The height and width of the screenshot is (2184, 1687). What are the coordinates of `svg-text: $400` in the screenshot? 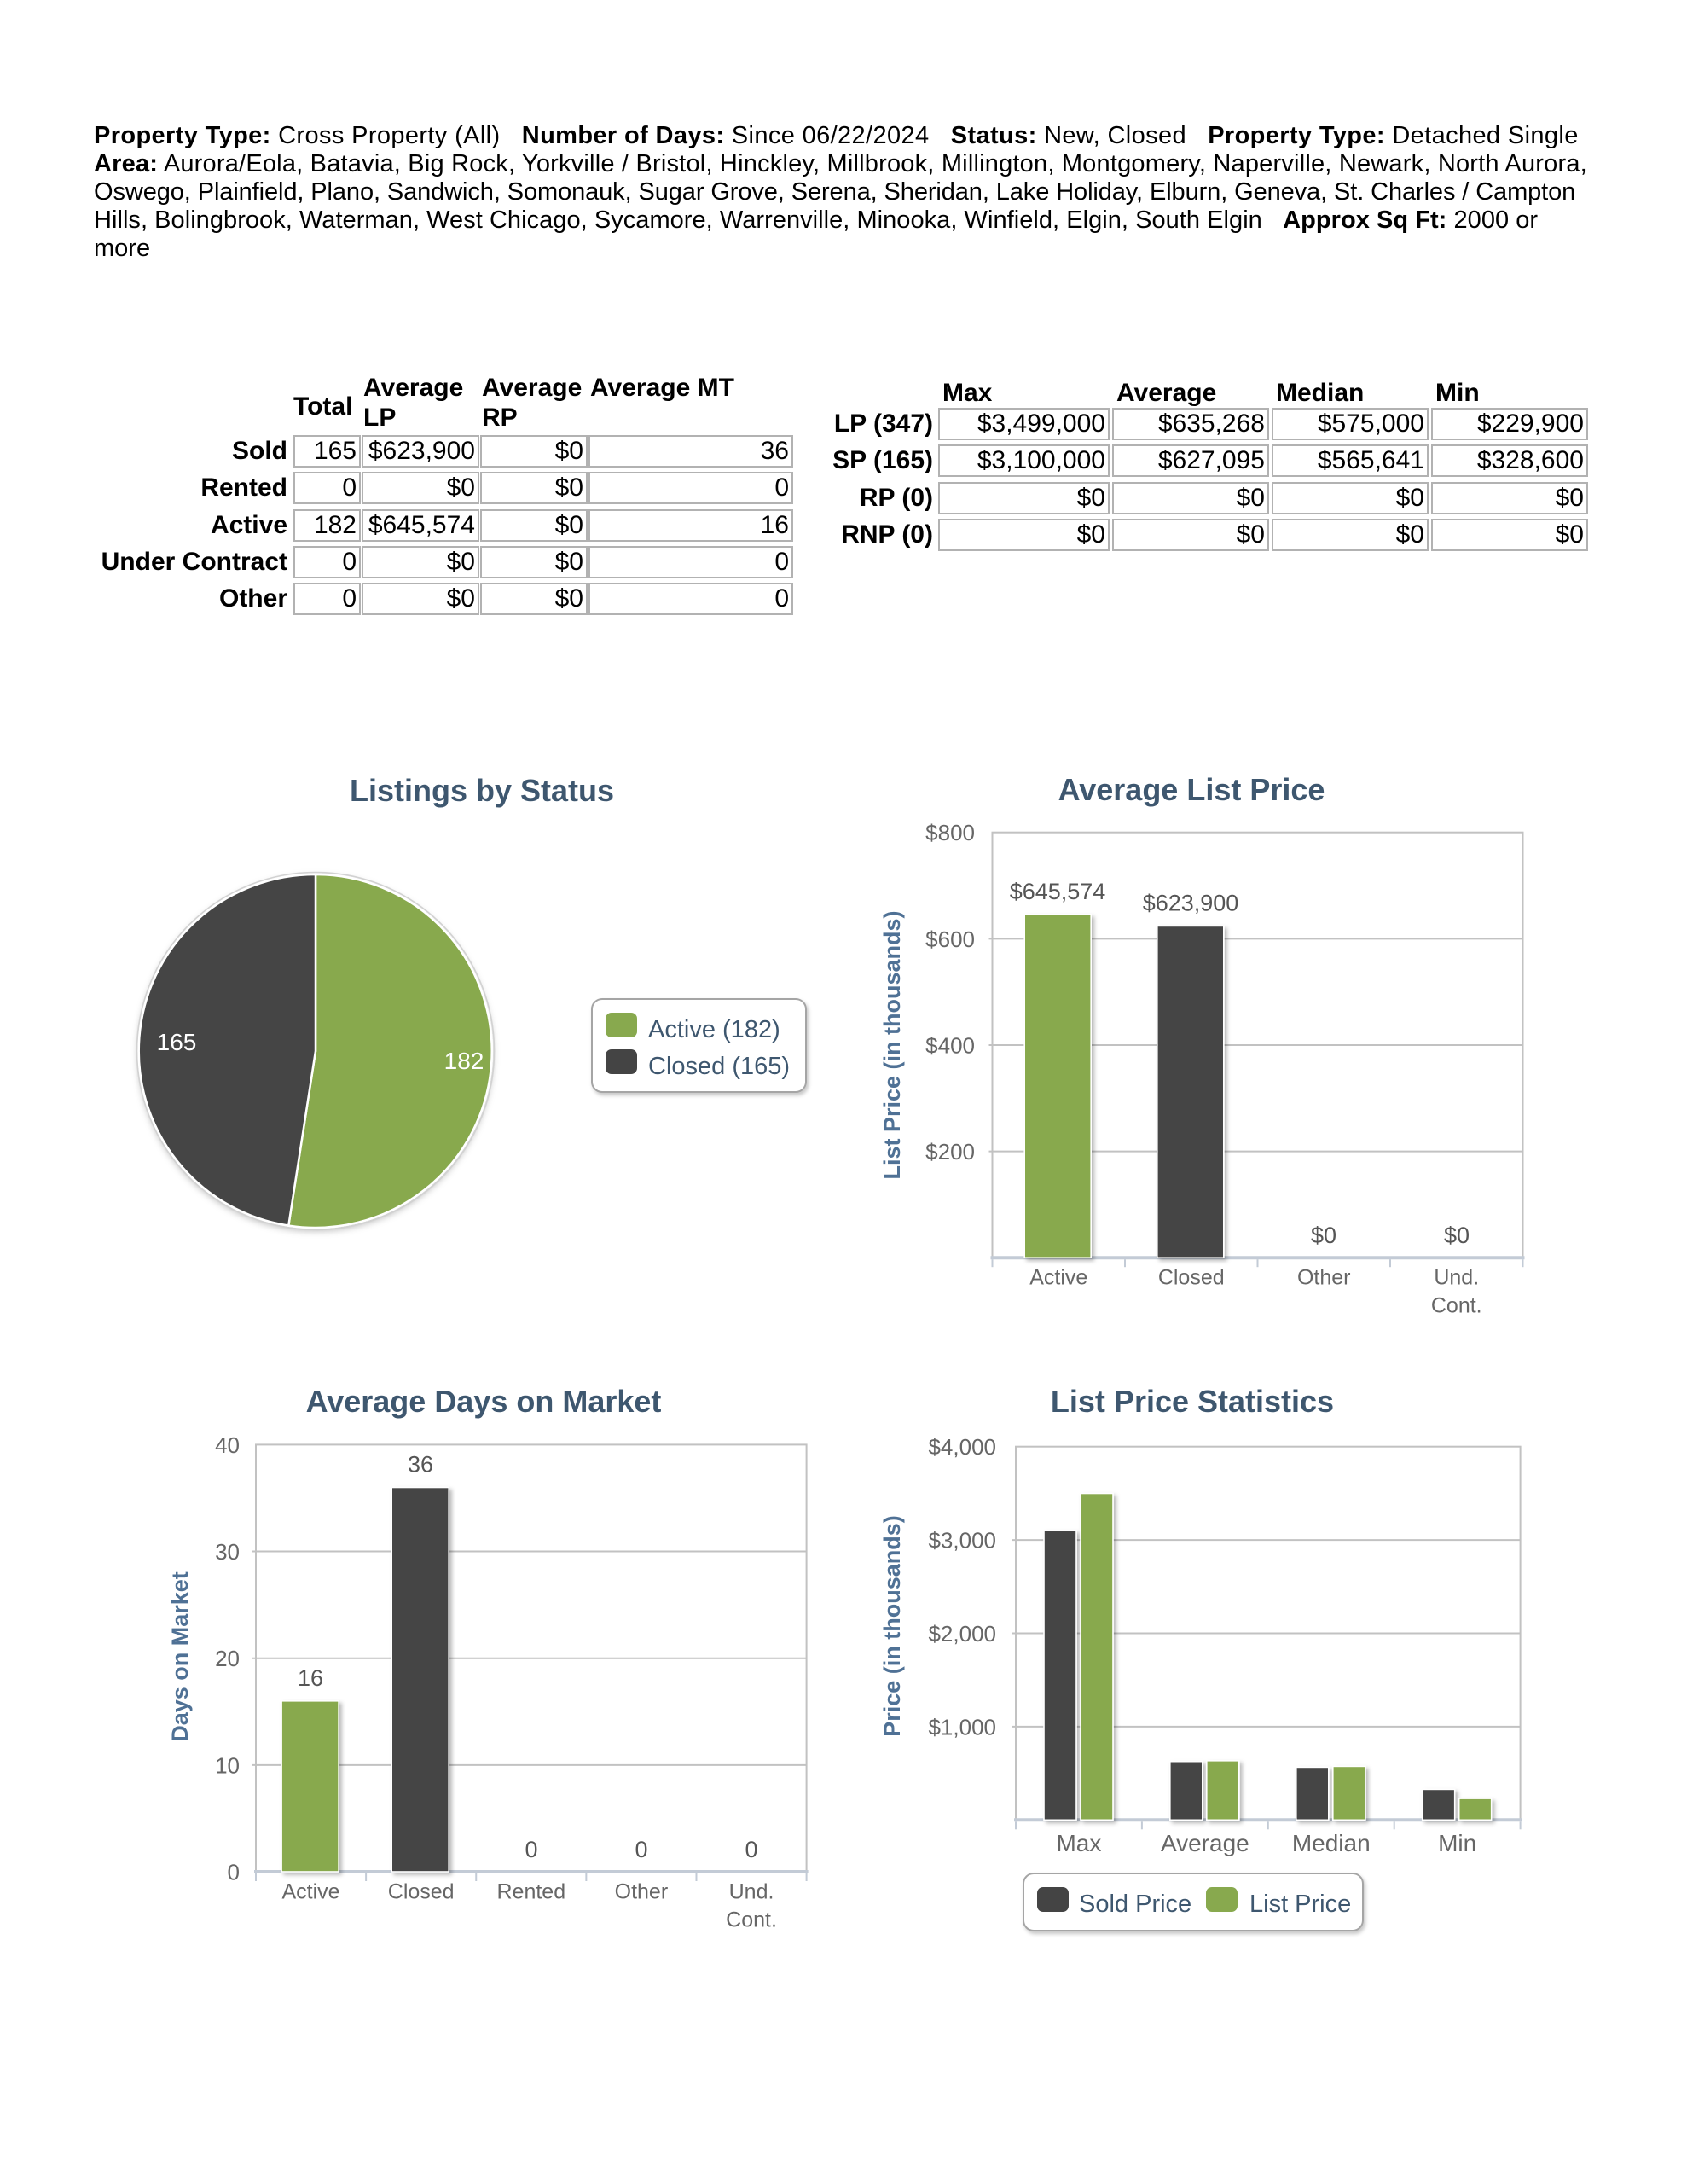 It's located at (950, 1045).